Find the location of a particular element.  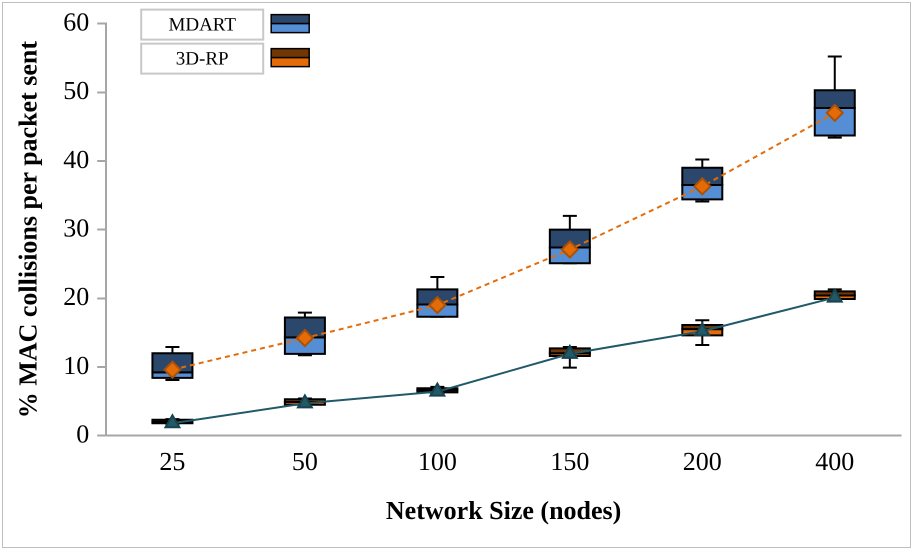

x-tick-label: 50 is located at coordinates (305, 461).